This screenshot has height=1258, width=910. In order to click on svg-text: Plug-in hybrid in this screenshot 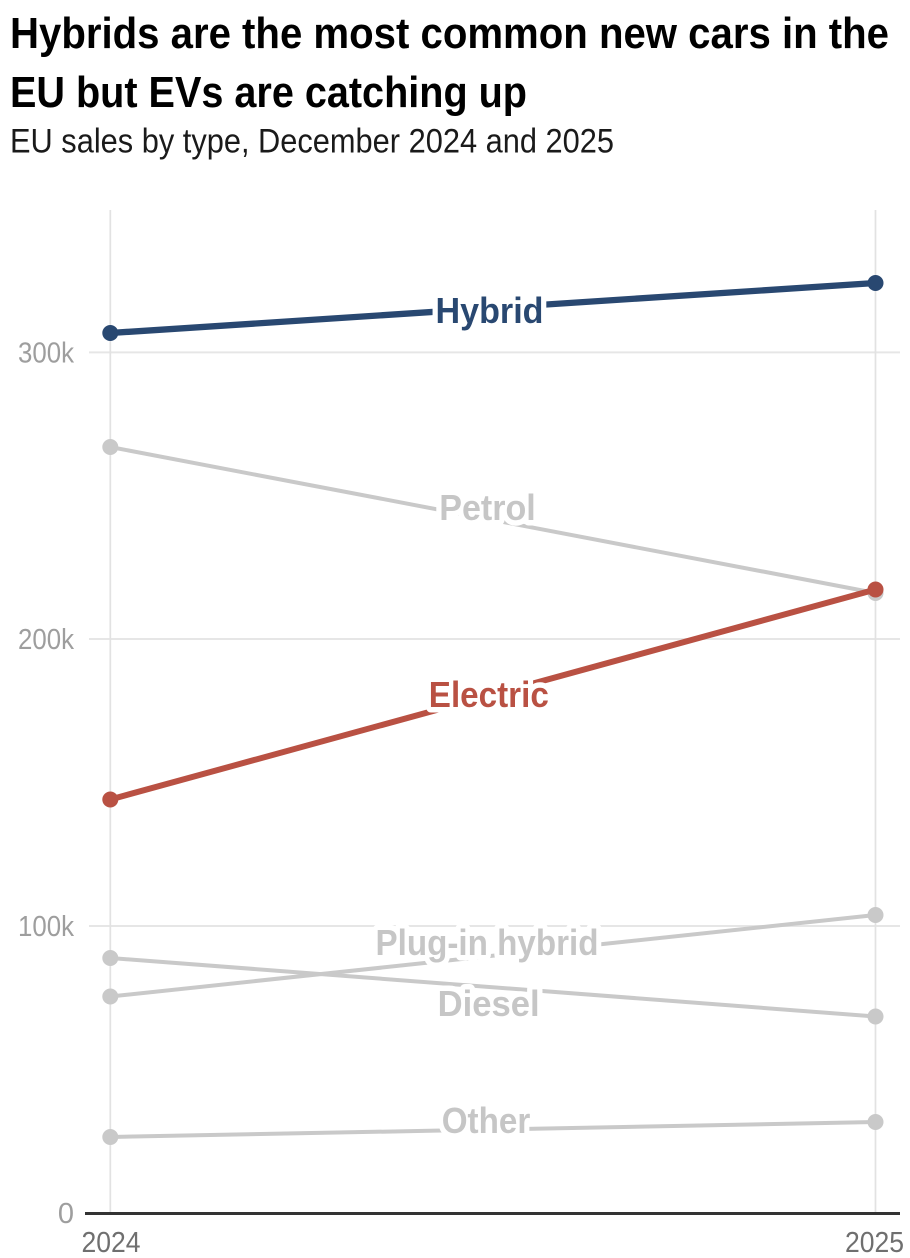, I will do `click(487, 942)`.